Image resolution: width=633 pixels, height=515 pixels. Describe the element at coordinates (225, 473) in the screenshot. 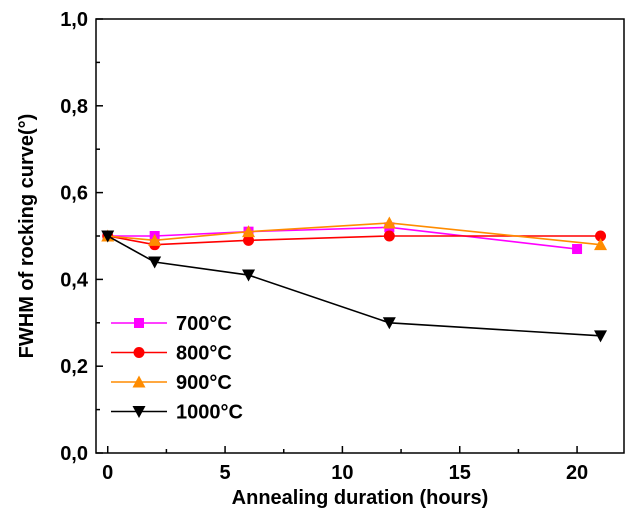

I see `x-tick-label: 5` at that location.